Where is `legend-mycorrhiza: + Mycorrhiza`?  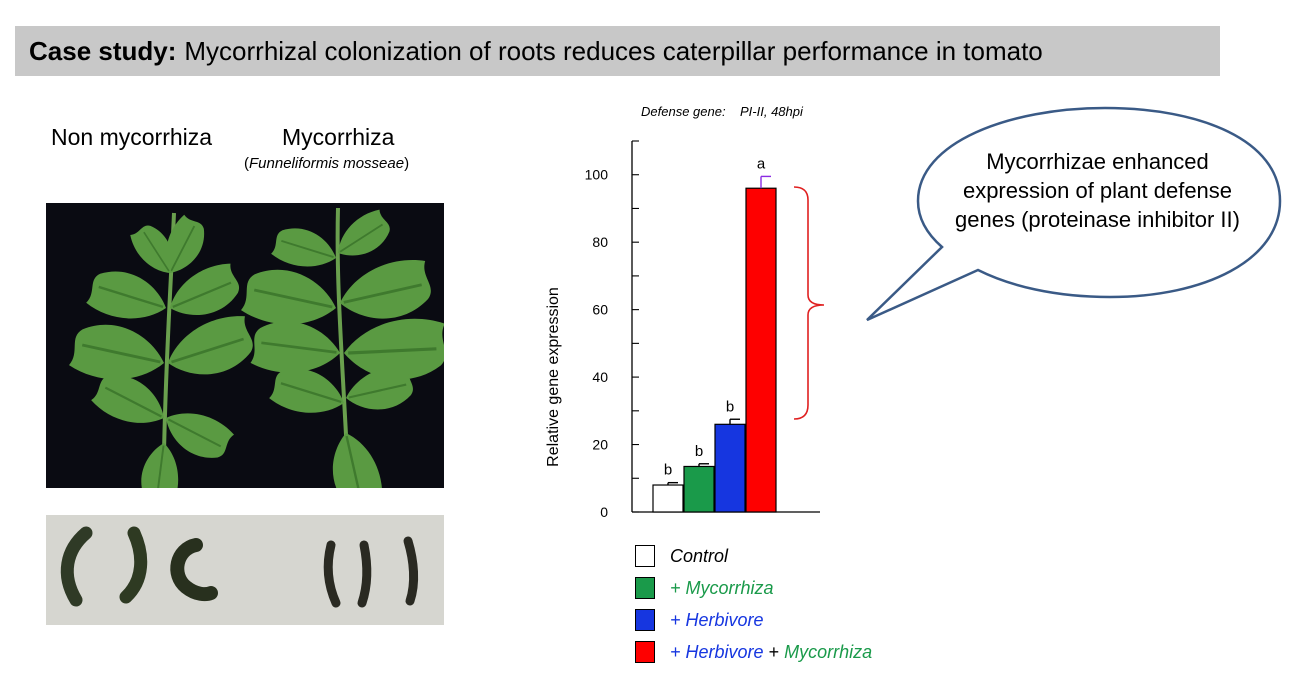
legend-mycorrhiza: + Mycorrhiza is located at coordinates (704, 588).